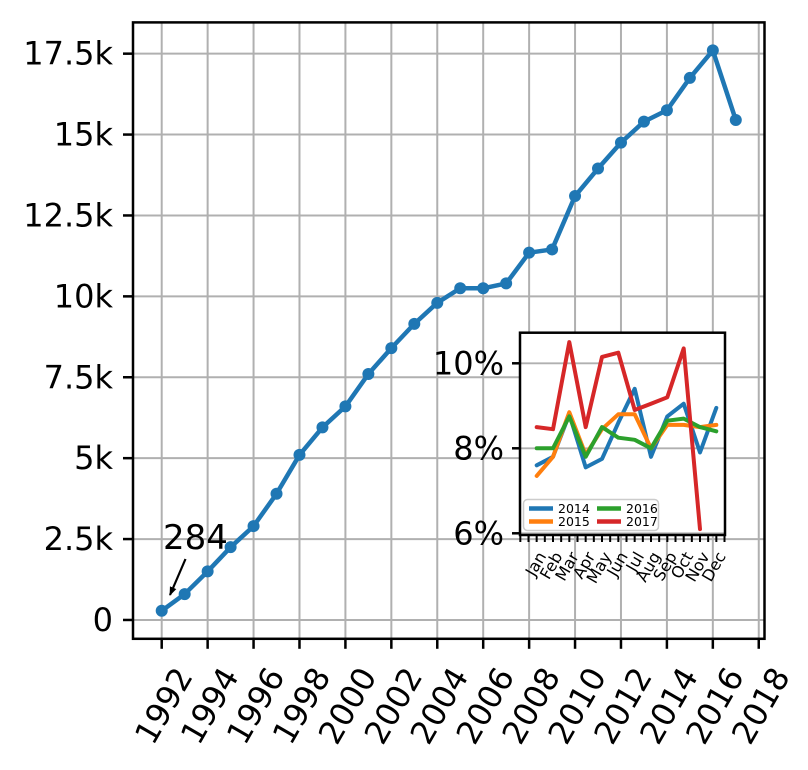 Image resolution: width=808 pixels, height=770 pixels. What do you see at coordinates (195, 538) in the screenshot?
I see `annotation-text: 284` at bounding box center [195, 538].